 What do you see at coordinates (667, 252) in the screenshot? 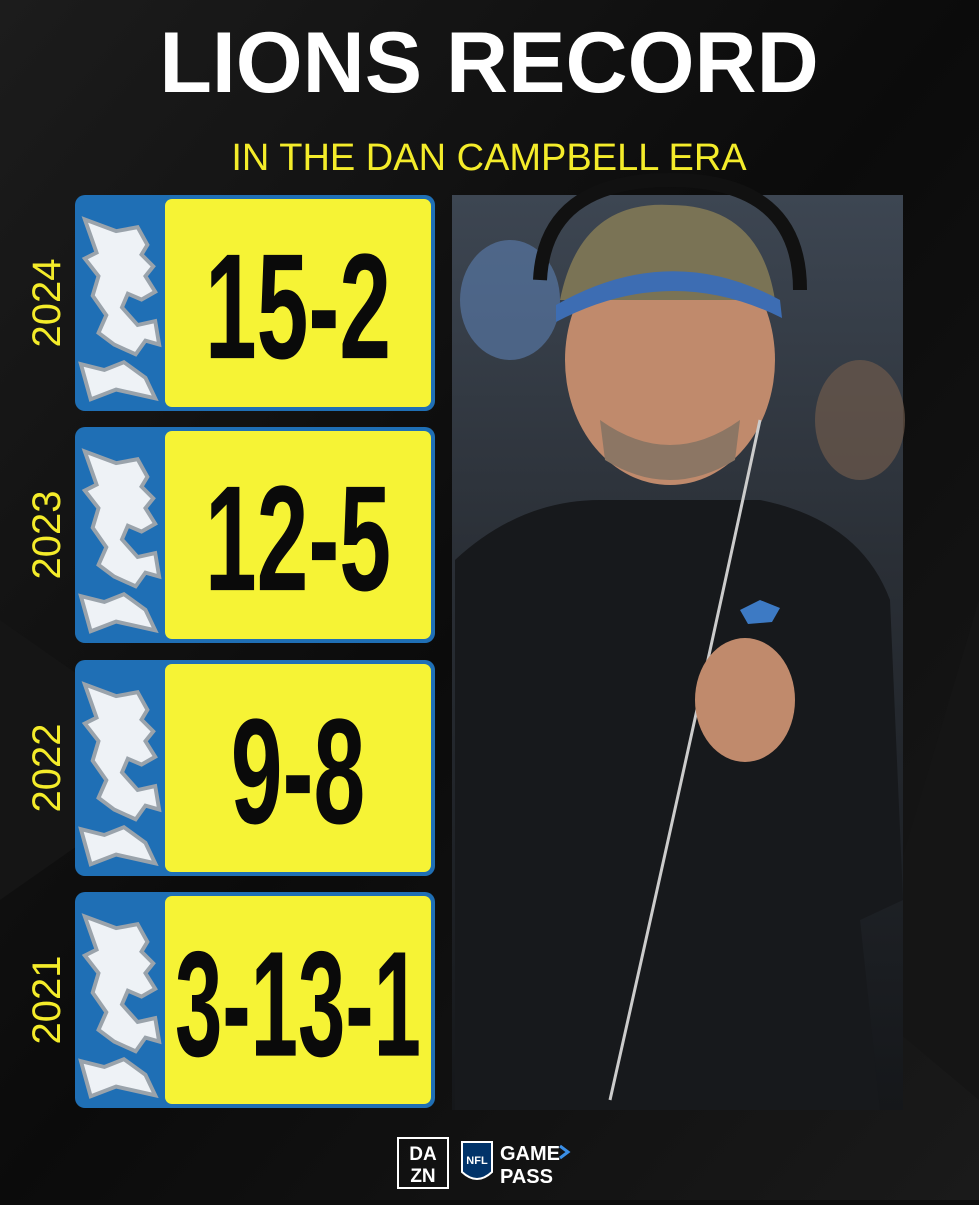
I see `photo-cap` at bounding box center [667, 252].